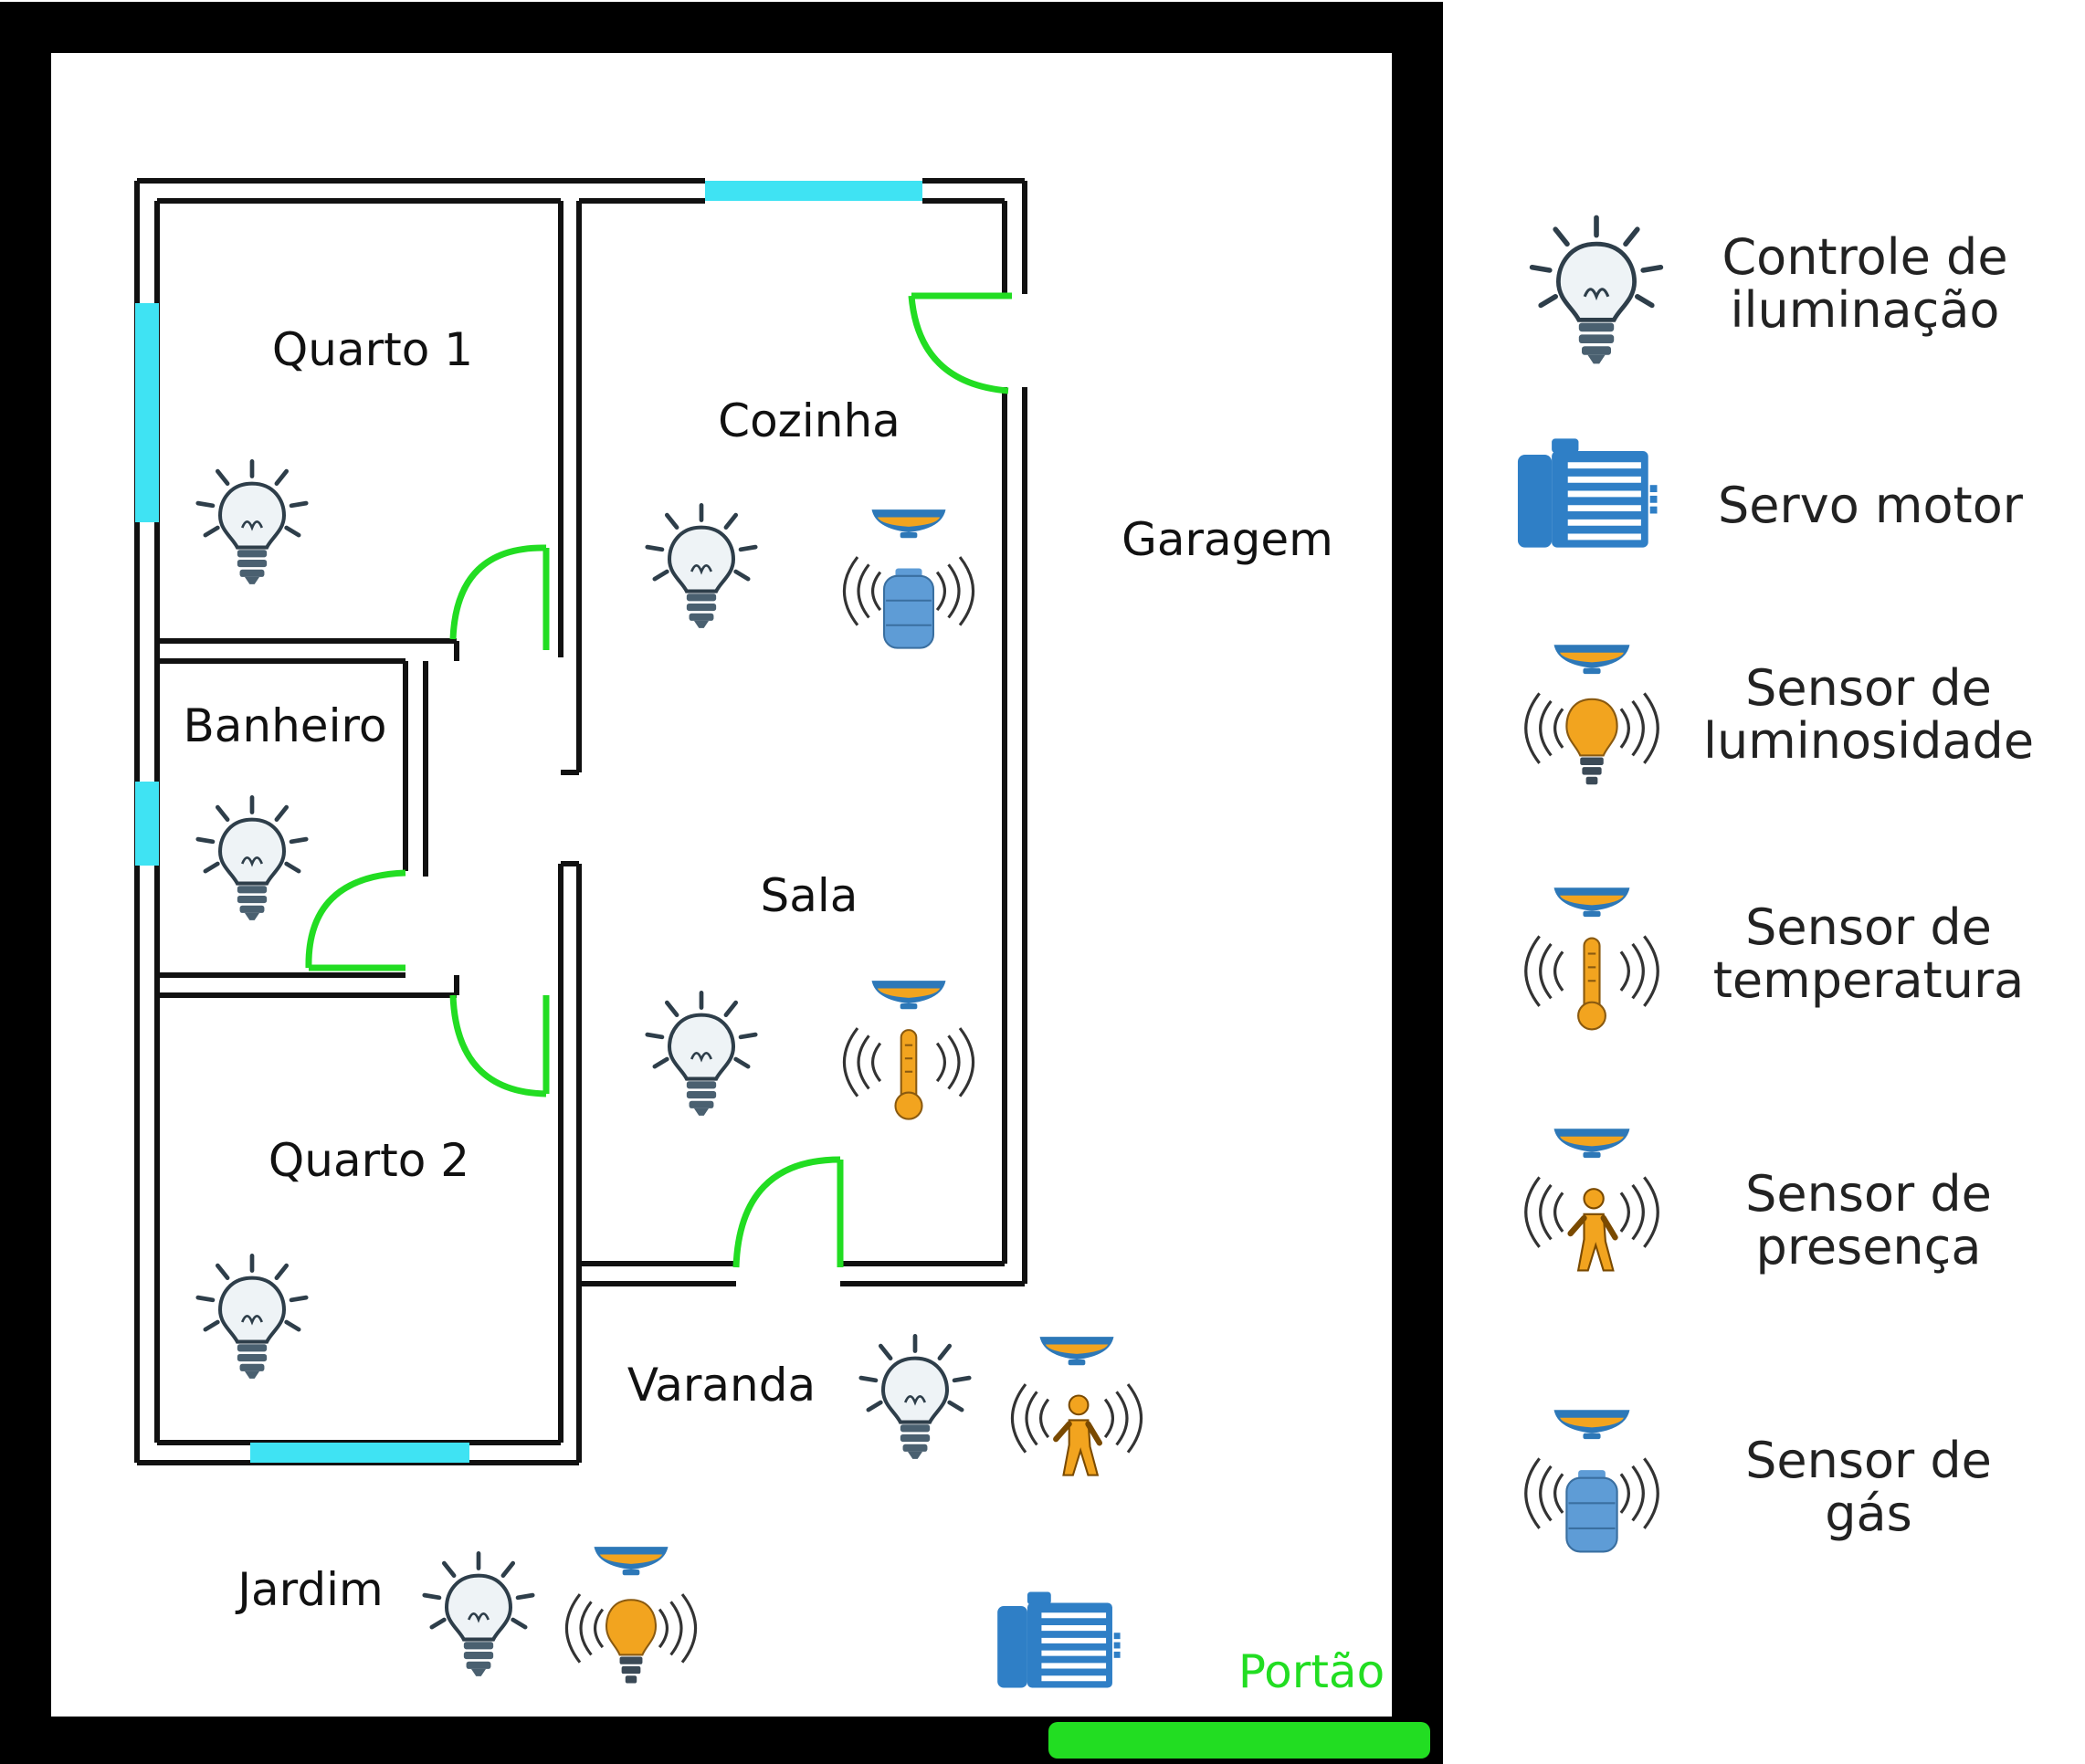 This screenshot has width=2085, height=1764. I want to click on legend-label-line1: Servo motor, so click(1871, 506).